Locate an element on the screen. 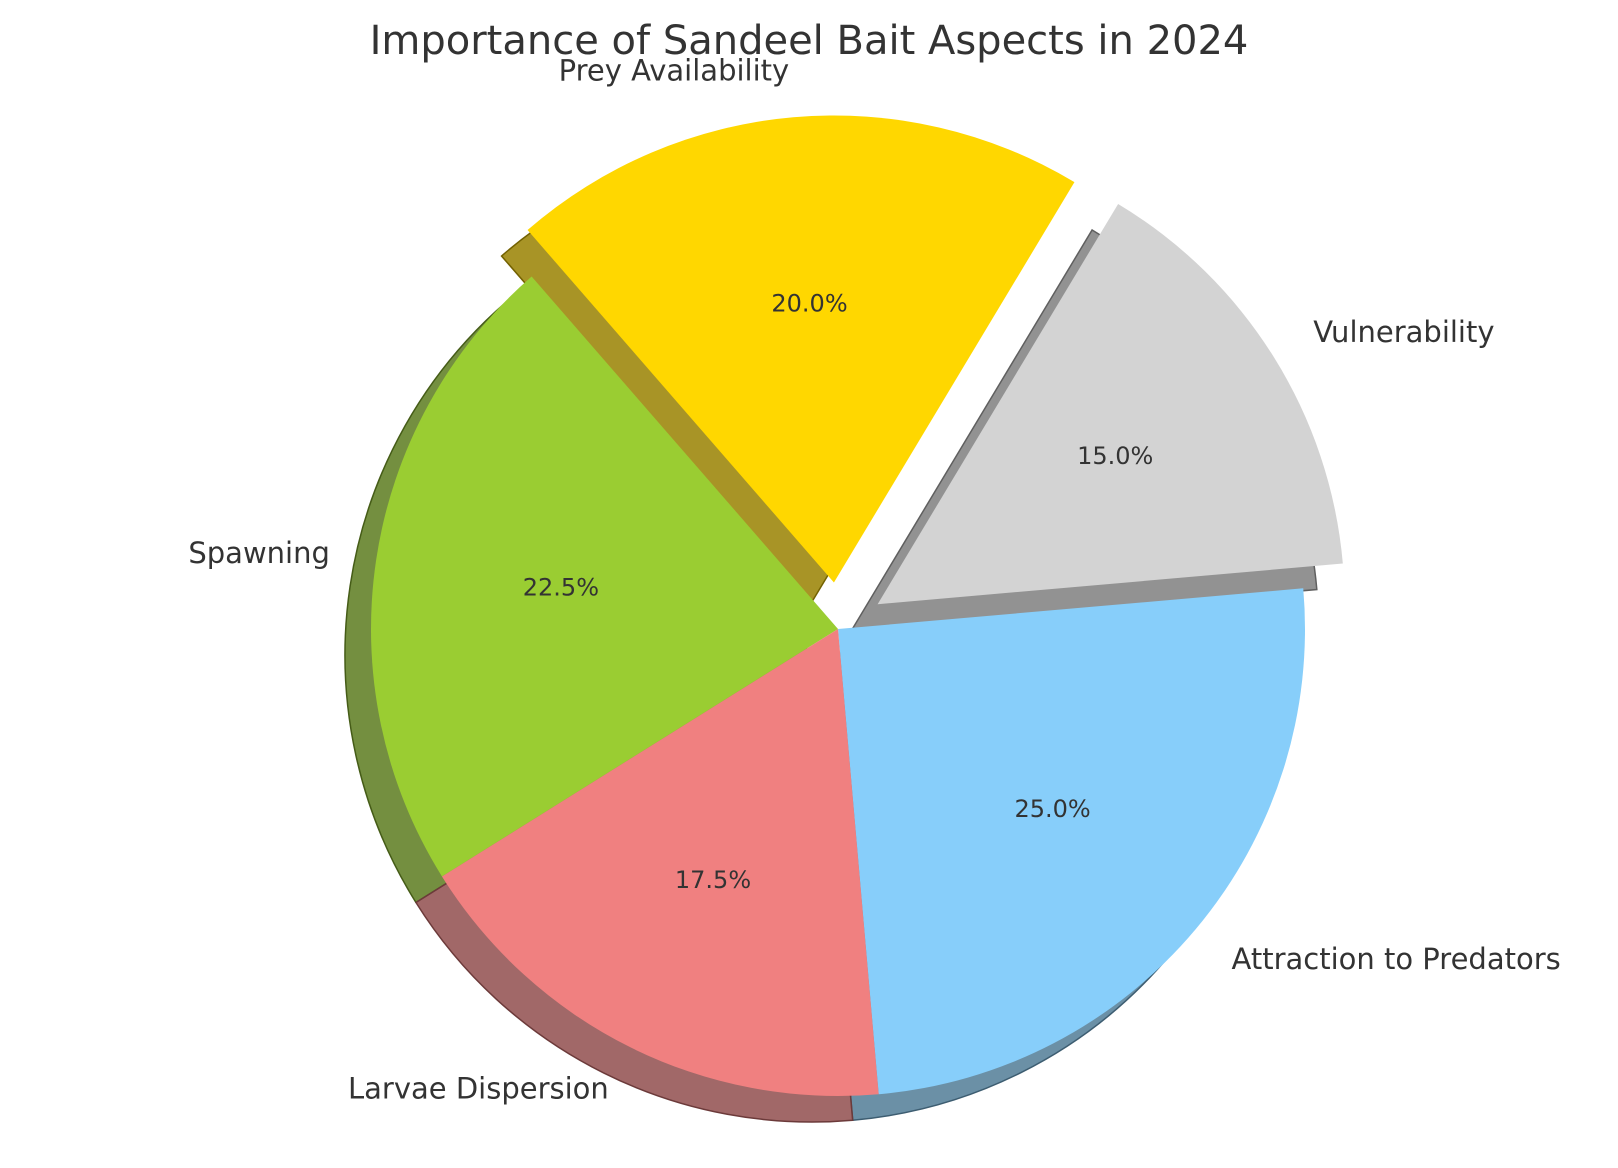 The width and height of the screenshot is (1618, 1168). slice-attraction-to-predators is located at coordinates (1071, 841).